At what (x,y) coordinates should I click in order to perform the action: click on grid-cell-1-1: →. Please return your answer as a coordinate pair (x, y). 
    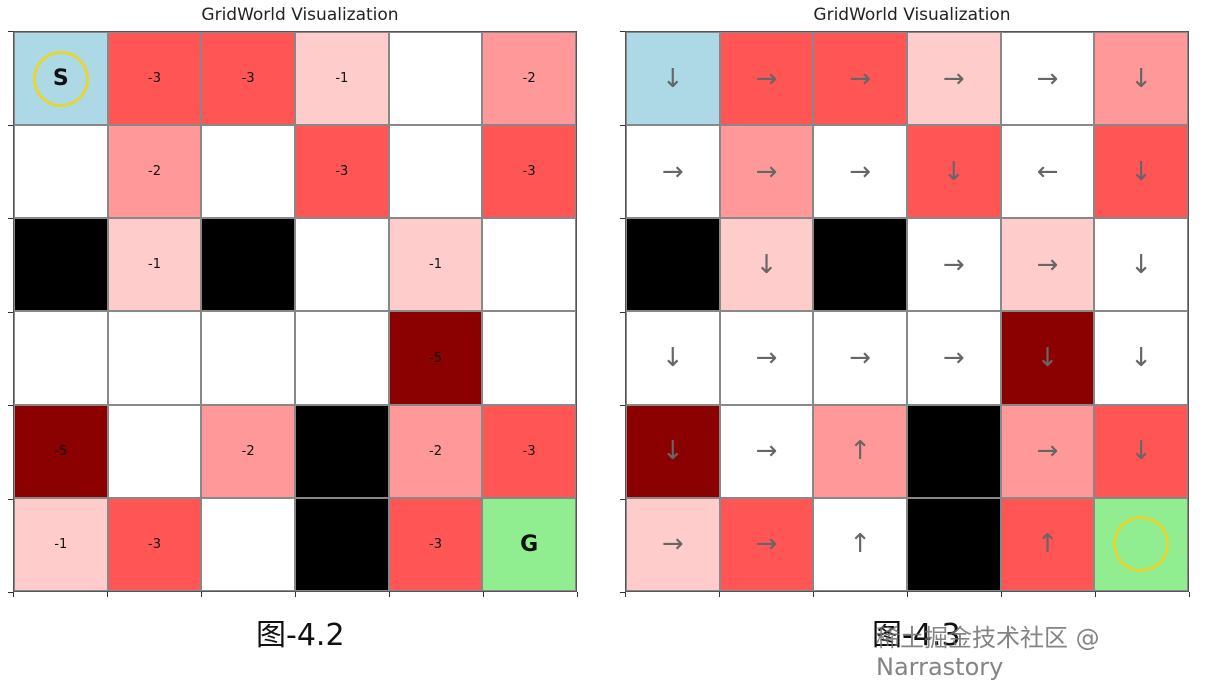
    Looking at the image, I should click on (766, 172).